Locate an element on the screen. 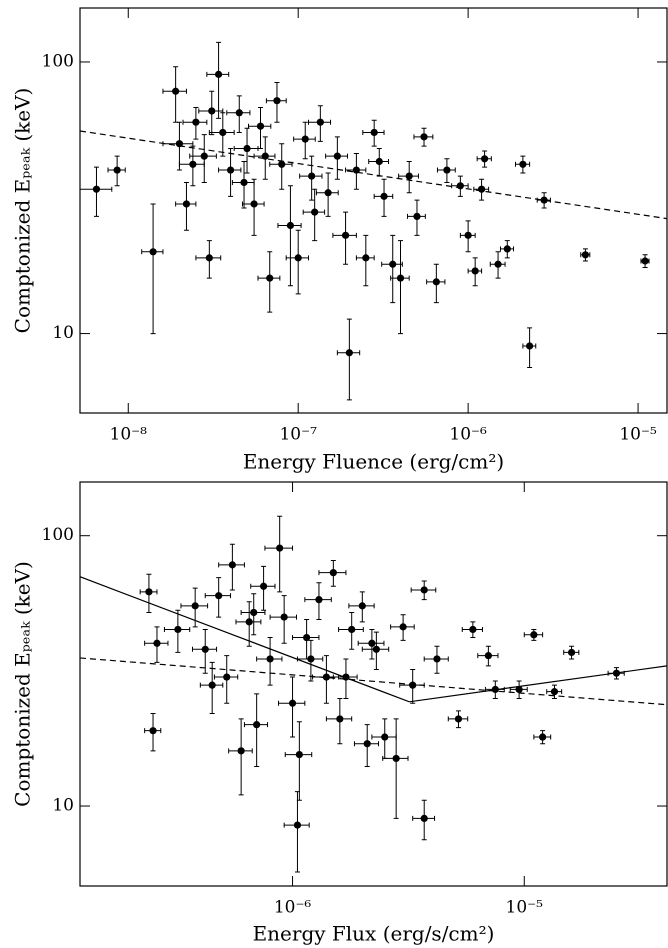 Image resolution: width=668 pixels, height=948 pixels. x-axis-label: Energy Fluence (erg/cm²) is located at coordinates (373, 462).